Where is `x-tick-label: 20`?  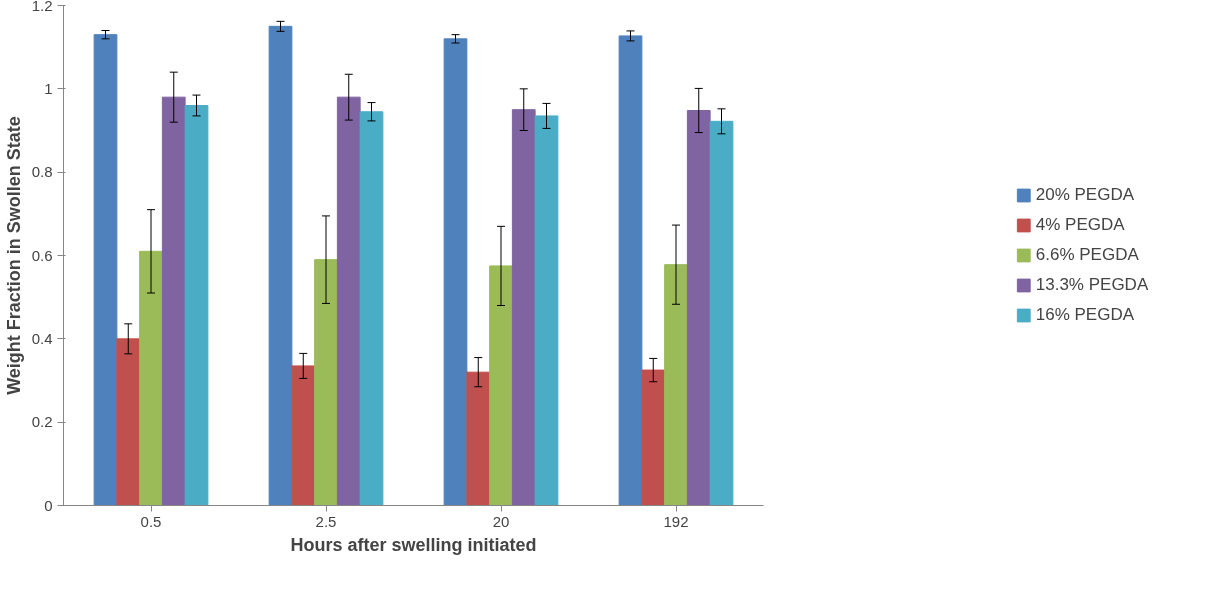 x-tick-label: 20 is located at coordinates (501, 521).